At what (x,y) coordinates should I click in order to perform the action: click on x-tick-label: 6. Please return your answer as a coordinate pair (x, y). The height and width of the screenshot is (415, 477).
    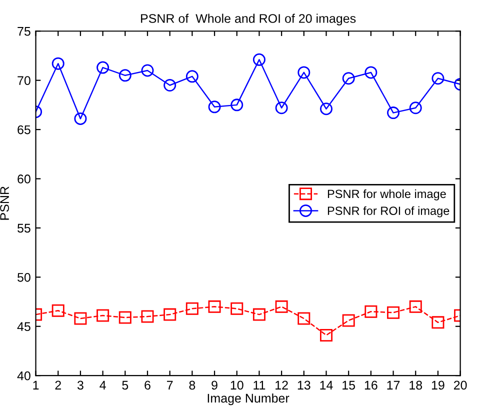
    Looking at the image, I should click on (147, 385).